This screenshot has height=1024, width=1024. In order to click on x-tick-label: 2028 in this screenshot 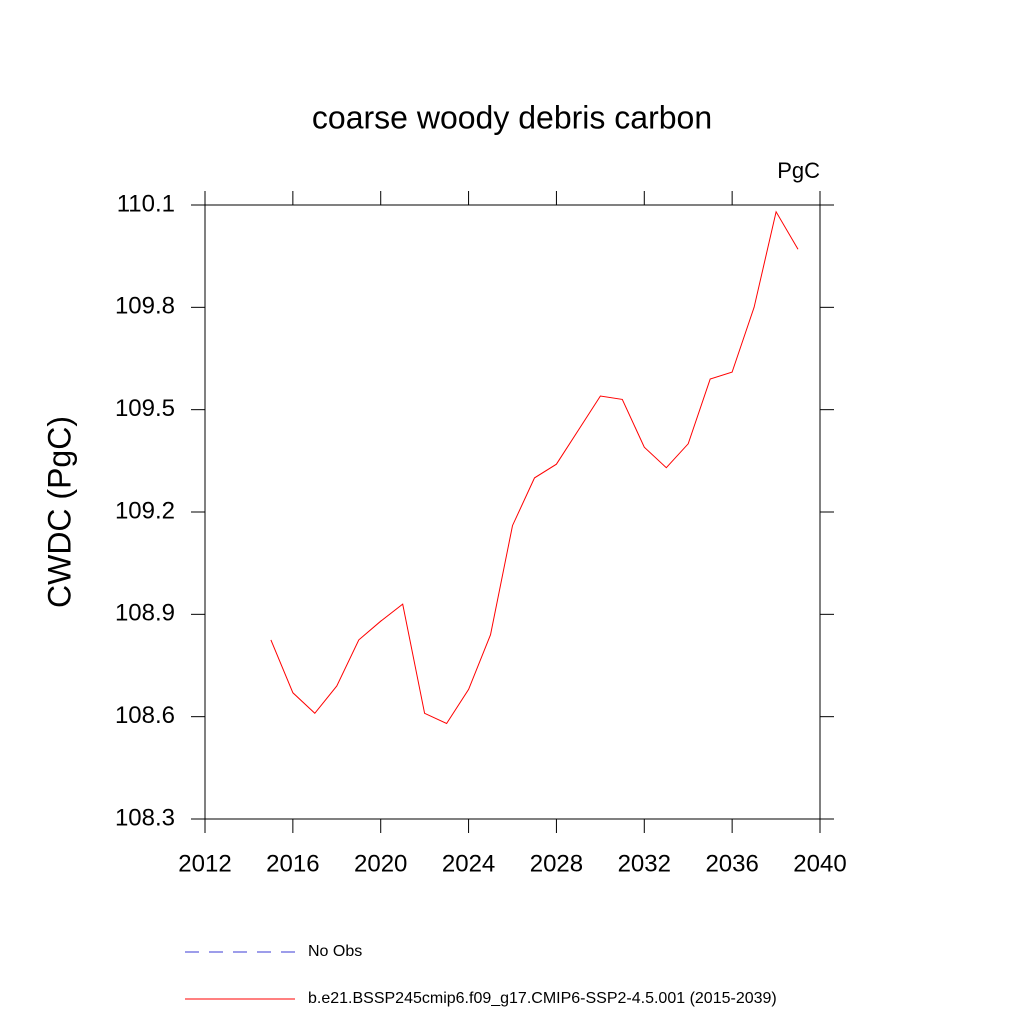, I will do `click(556, 863)`.